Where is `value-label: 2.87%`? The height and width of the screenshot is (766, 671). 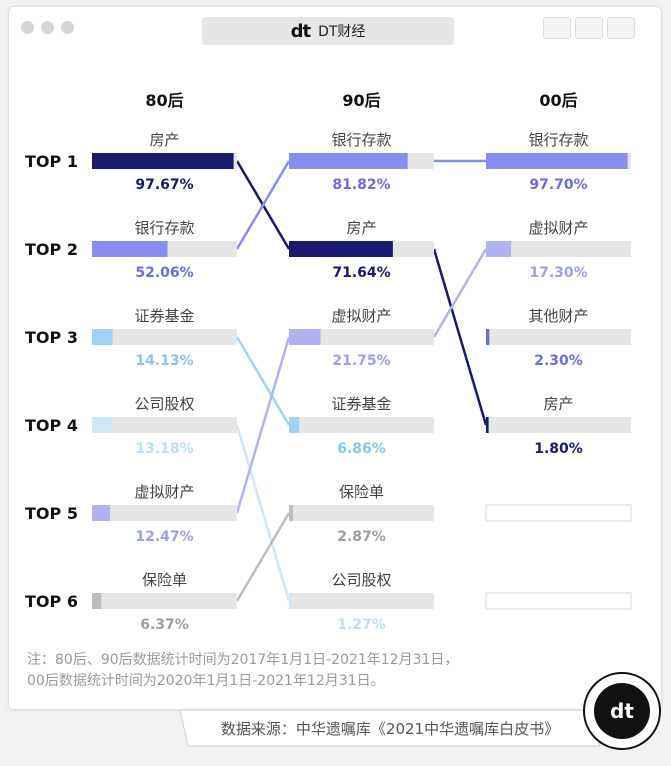 value-label: 2.87% is located at coordinates (361, 537).